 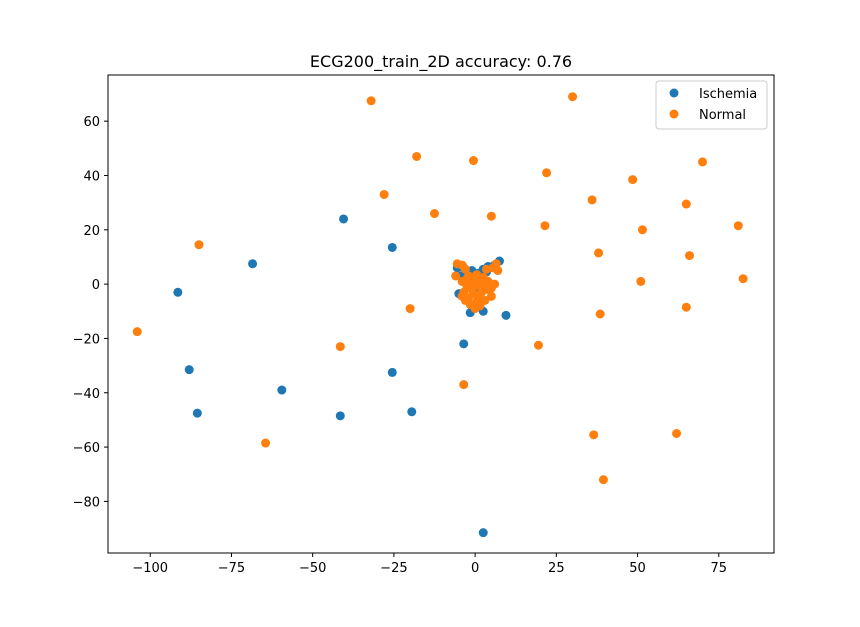 I want to click on y-tick-label: 40, so click(x=91, y=176).